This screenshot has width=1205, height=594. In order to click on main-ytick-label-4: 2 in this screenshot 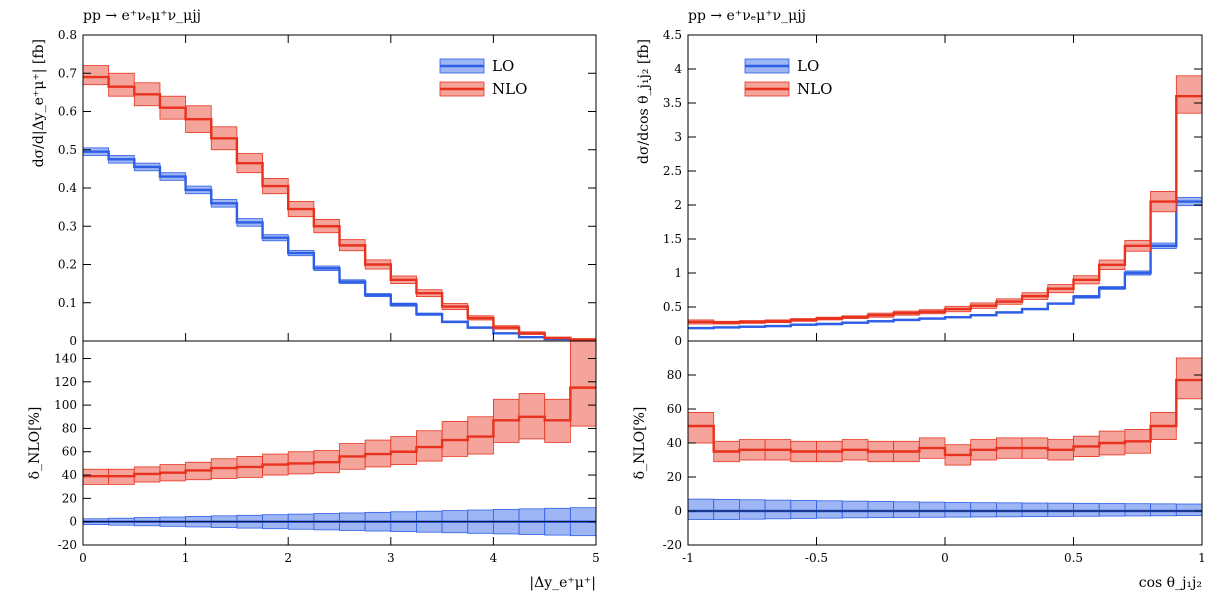, I will do `click(678, 205)`.